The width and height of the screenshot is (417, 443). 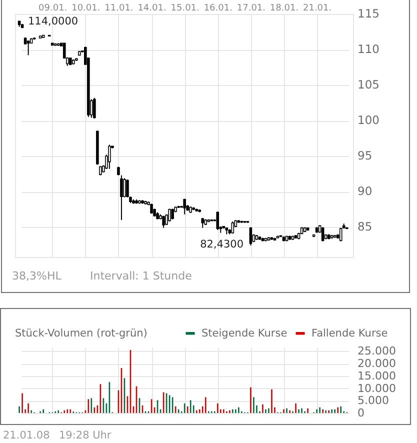 What do you see at coordinates (222, 245) in the screenshot?
I see `annotation: 82,4300` at bounding box center [222, 245].